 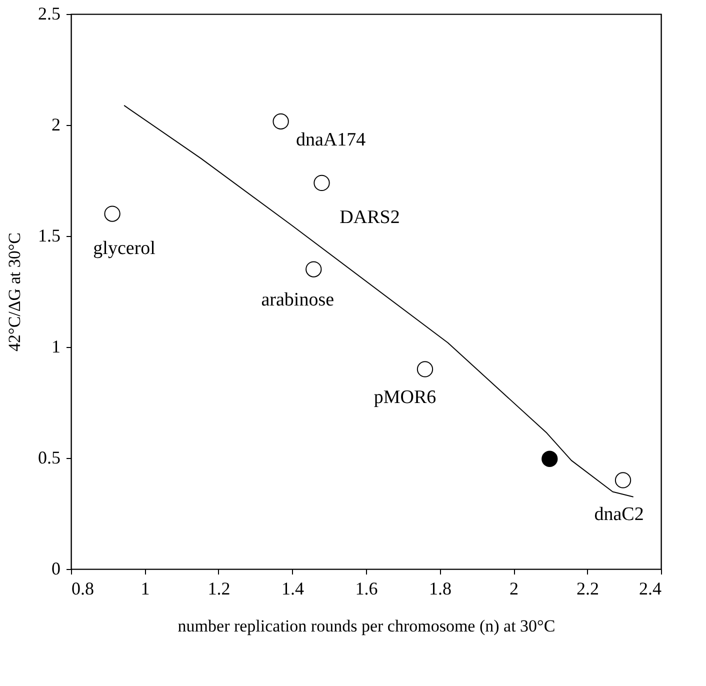 What do you see at coordinates (14, 292) in the screenshot?
I see `y-axis-title: 42°C/ΔG at 30°C` at bounding box center [14, 292].